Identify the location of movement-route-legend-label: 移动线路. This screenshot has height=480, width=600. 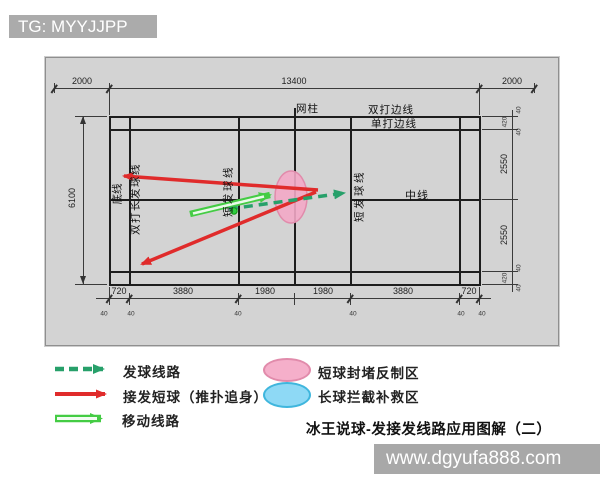
(151, 421).